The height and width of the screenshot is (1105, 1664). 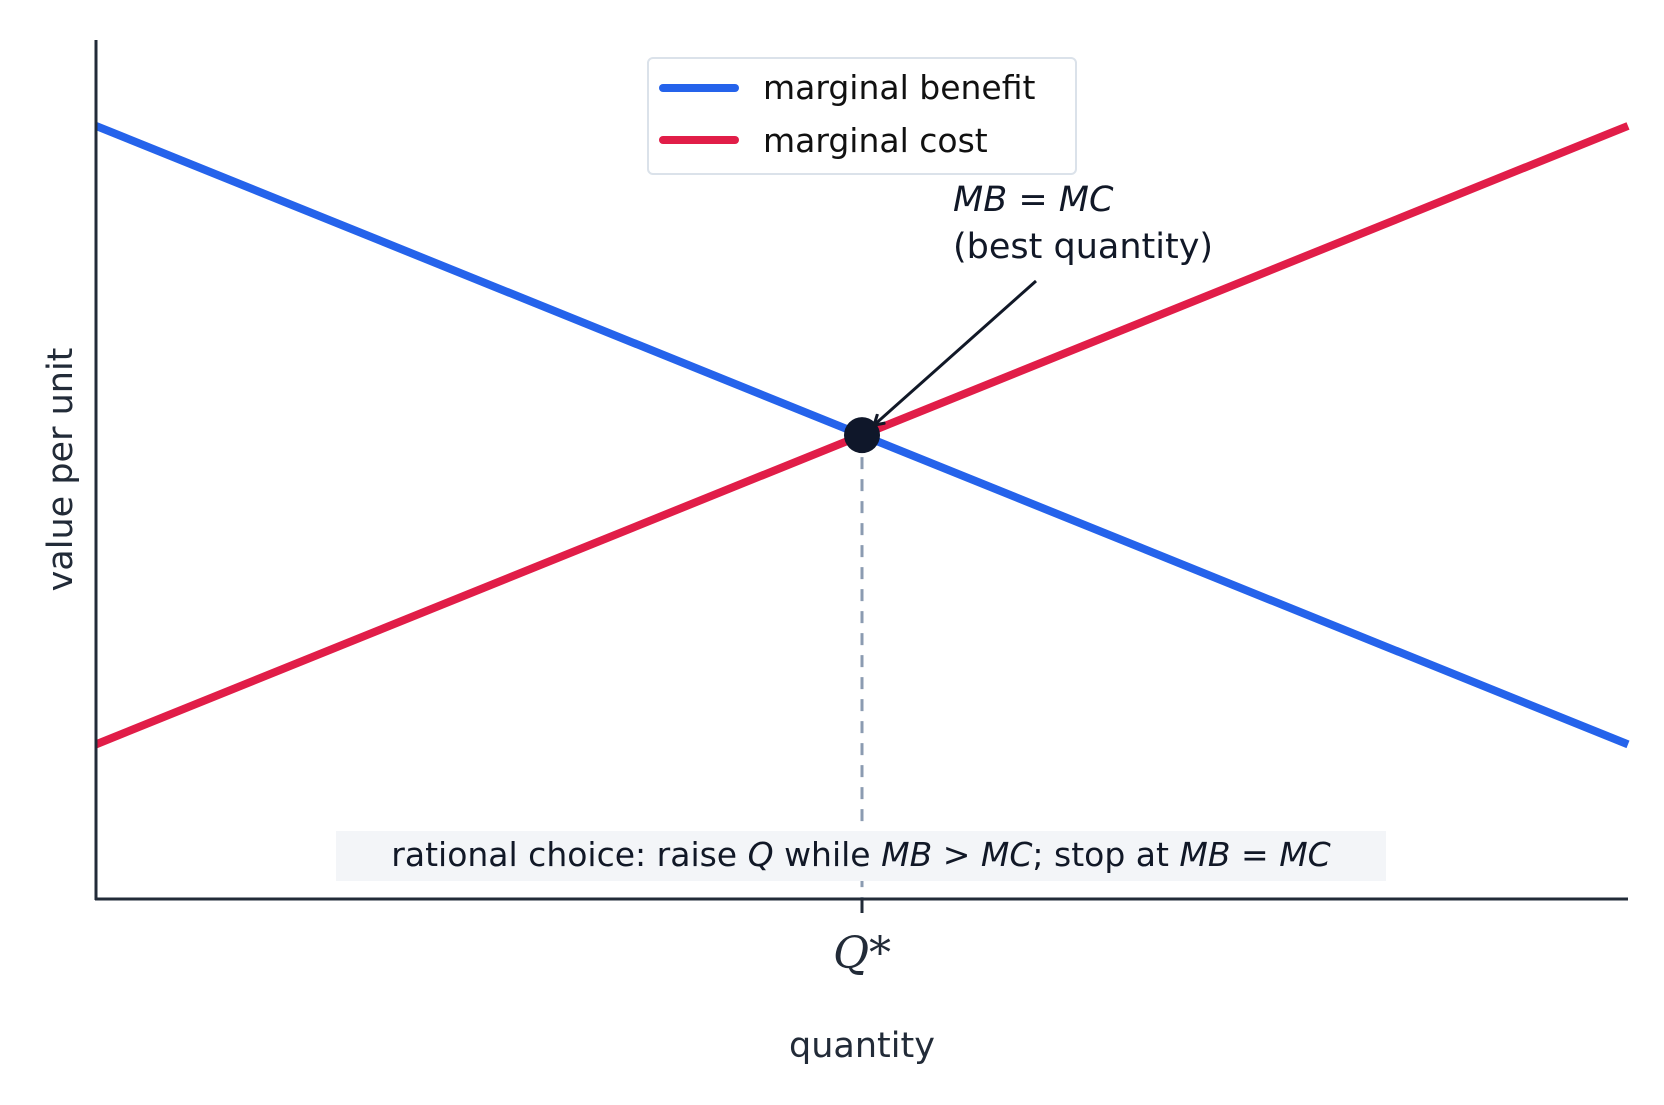 I want to click on note-background, so click(x=861, y=856).